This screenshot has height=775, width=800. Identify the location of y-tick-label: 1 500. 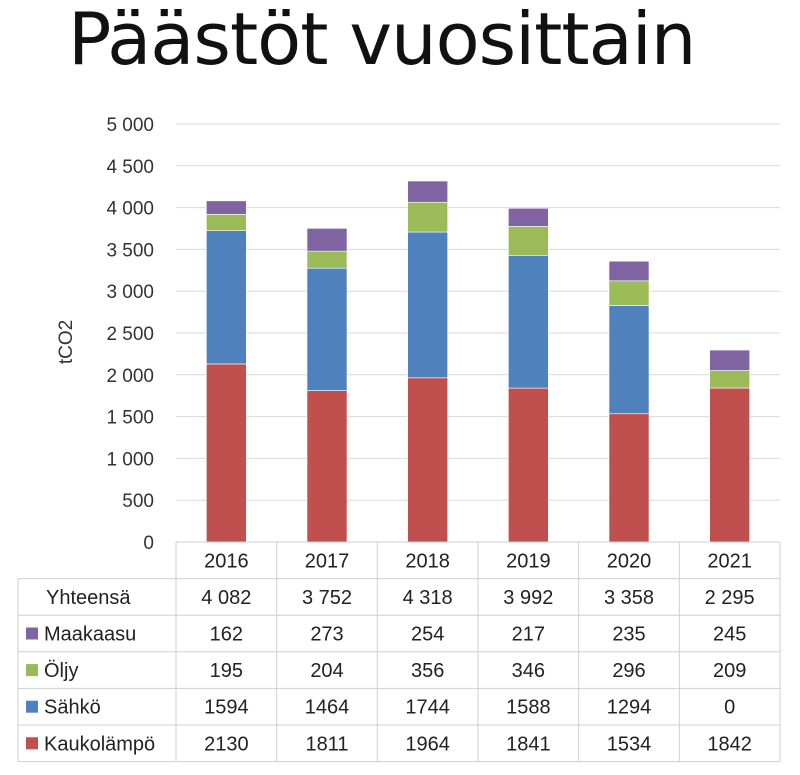
(130, 418).